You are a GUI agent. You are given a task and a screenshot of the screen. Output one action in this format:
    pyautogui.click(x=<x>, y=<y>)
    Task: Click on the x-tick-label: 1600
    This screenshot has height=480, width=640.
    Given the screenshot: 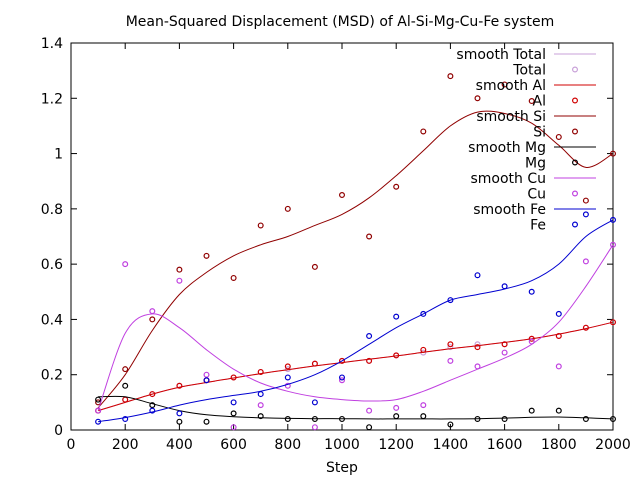 What is the action you would take?
    pyautogui.click(x=505, y=445)
    